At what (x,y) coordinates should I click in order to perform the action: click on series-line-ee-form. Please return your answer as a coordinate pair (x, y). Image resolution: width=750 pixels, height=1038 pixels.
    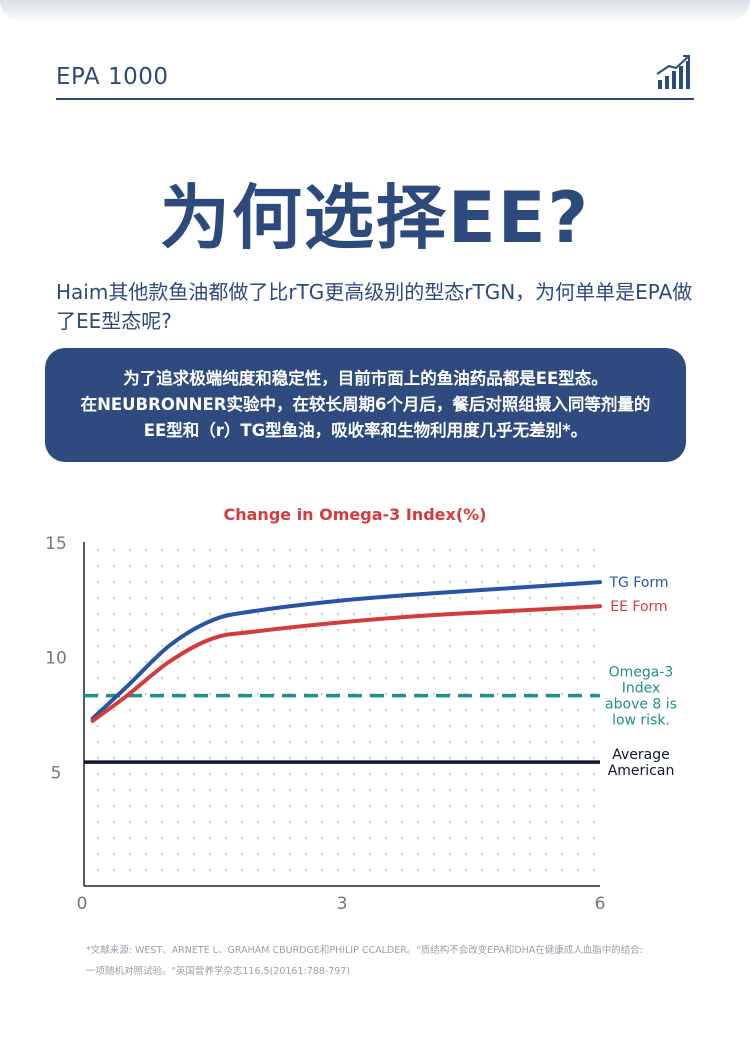
    Looking at the image, I should click on (346, 663).